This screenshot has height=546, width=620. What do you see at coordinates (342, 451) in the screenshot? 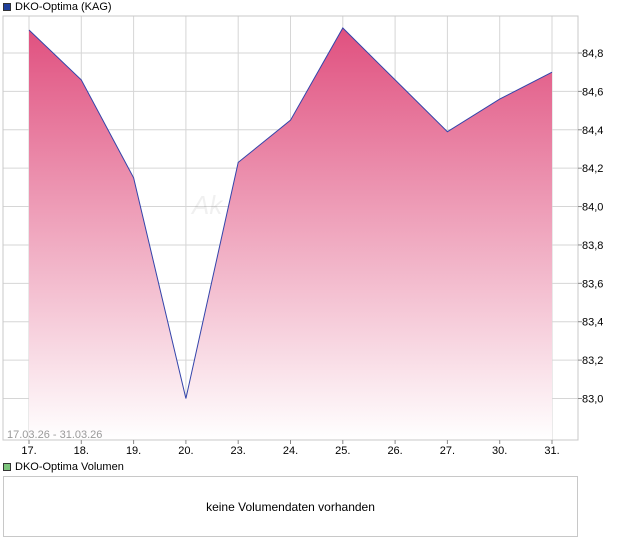
I see `x-tick-label: 25.` at bounding box center [342, 451].